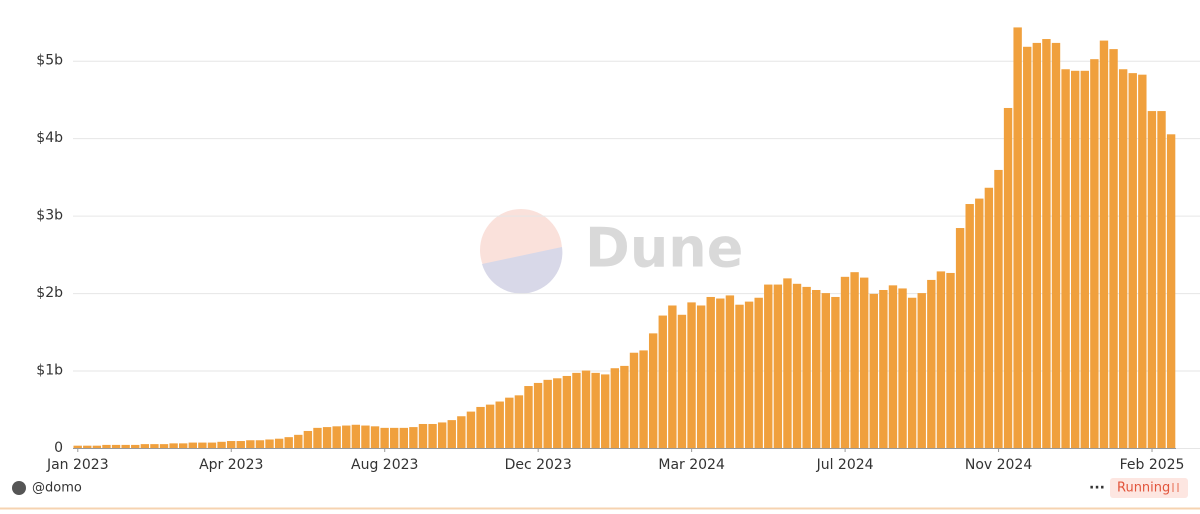 The height and width of the screenshot is (514, 1200). I want to click on x-tick-label: Apr 2023, so click(231, 465).